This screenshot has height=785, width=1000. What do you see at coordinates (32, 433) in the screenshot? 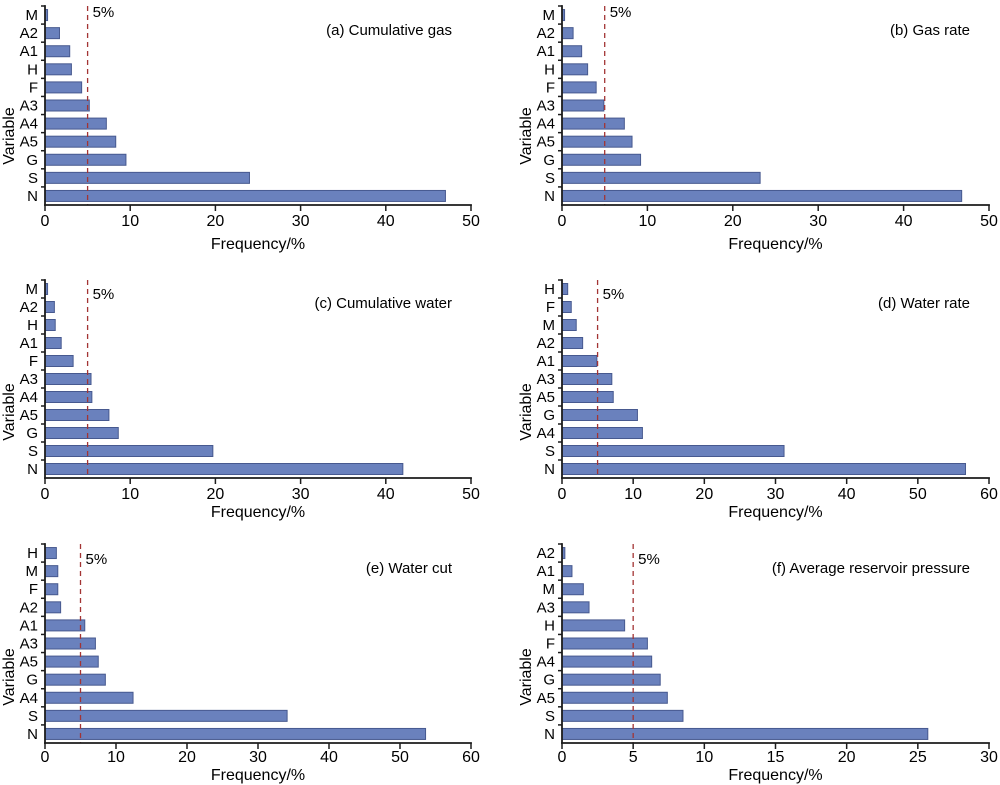
I see `y-category-label: G` at bounding box center [32, 433].